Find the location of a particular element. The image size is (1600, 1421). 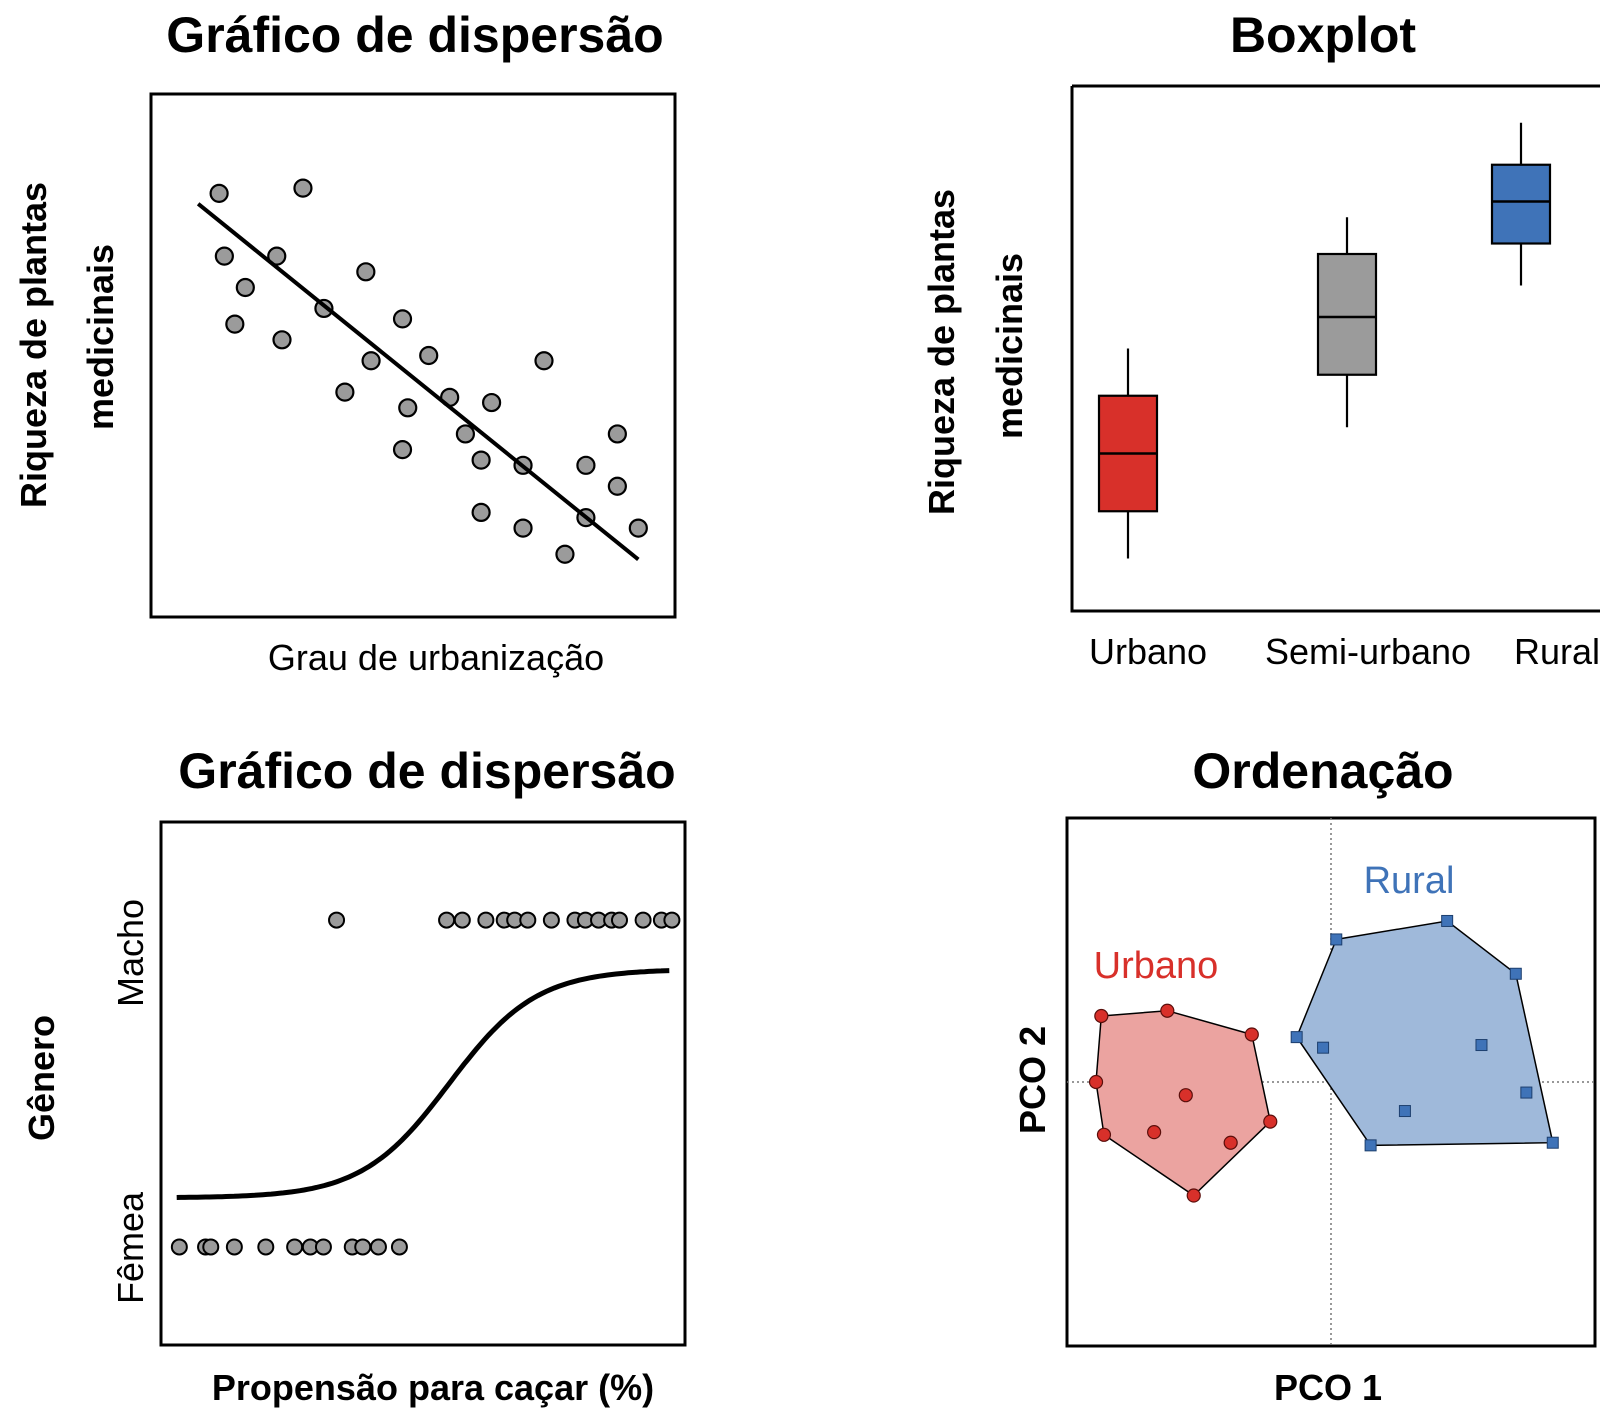

category-label-urbano: Urbano is located at coordinates (1148, 651).